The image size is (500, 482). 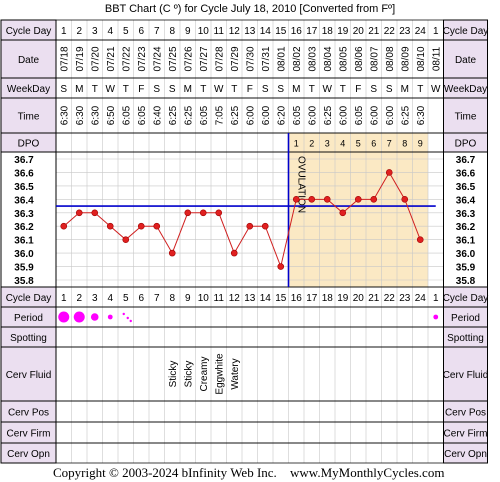 I want to click on y-tick-right: 36.4, so click(x=466, y=200).